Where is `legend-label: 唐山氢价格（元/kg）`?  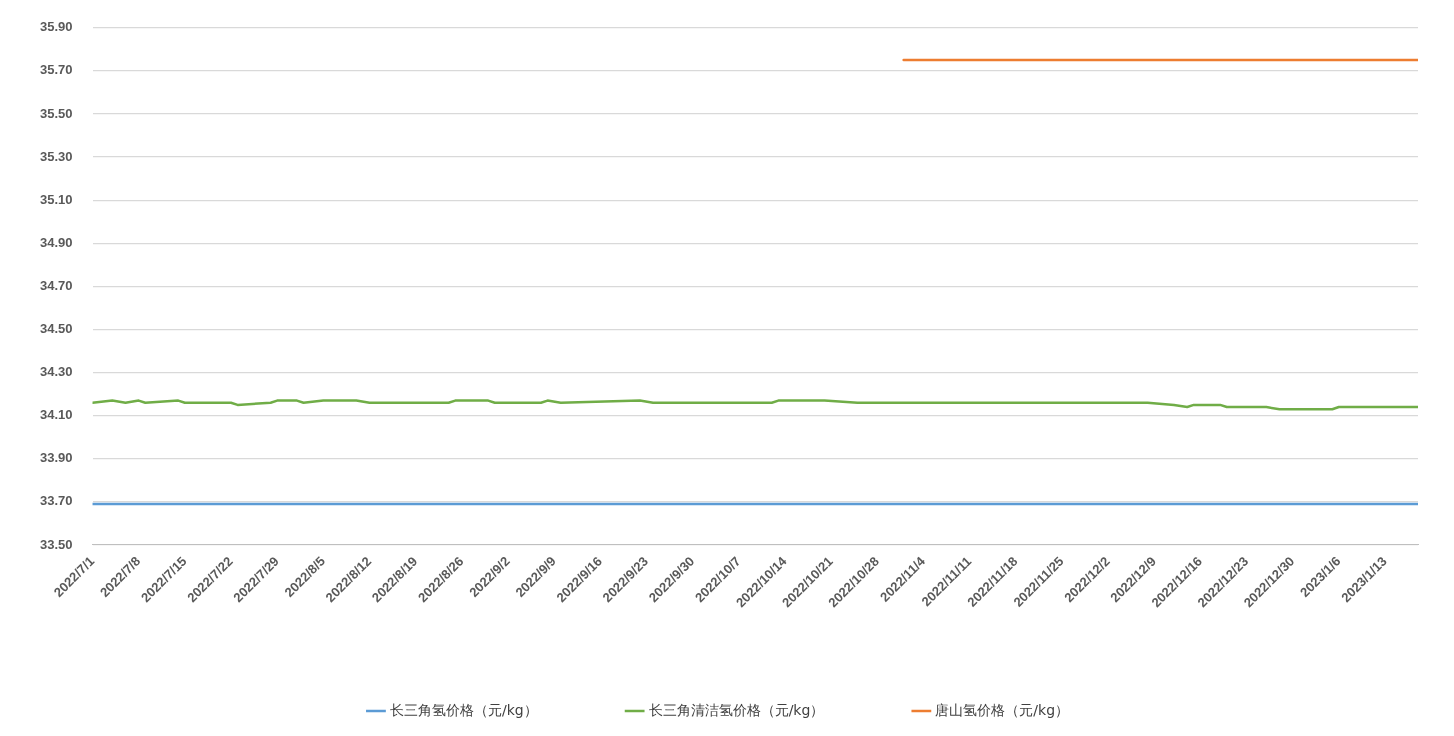 legend-label: 唐山氢价格（元/kg） is located at coordinates (1002, 709).